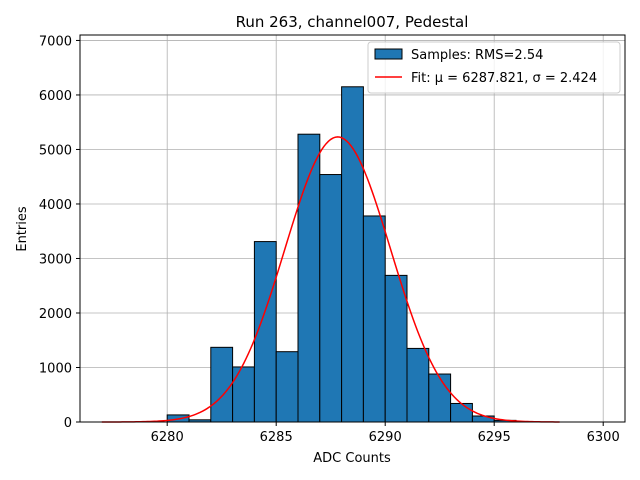 Image resolution: width=640 pixels, height=480 pixels. Describe the element at coordinates (55, 259) in the screenshot. I see `y-tick-label: 3000` at that location.